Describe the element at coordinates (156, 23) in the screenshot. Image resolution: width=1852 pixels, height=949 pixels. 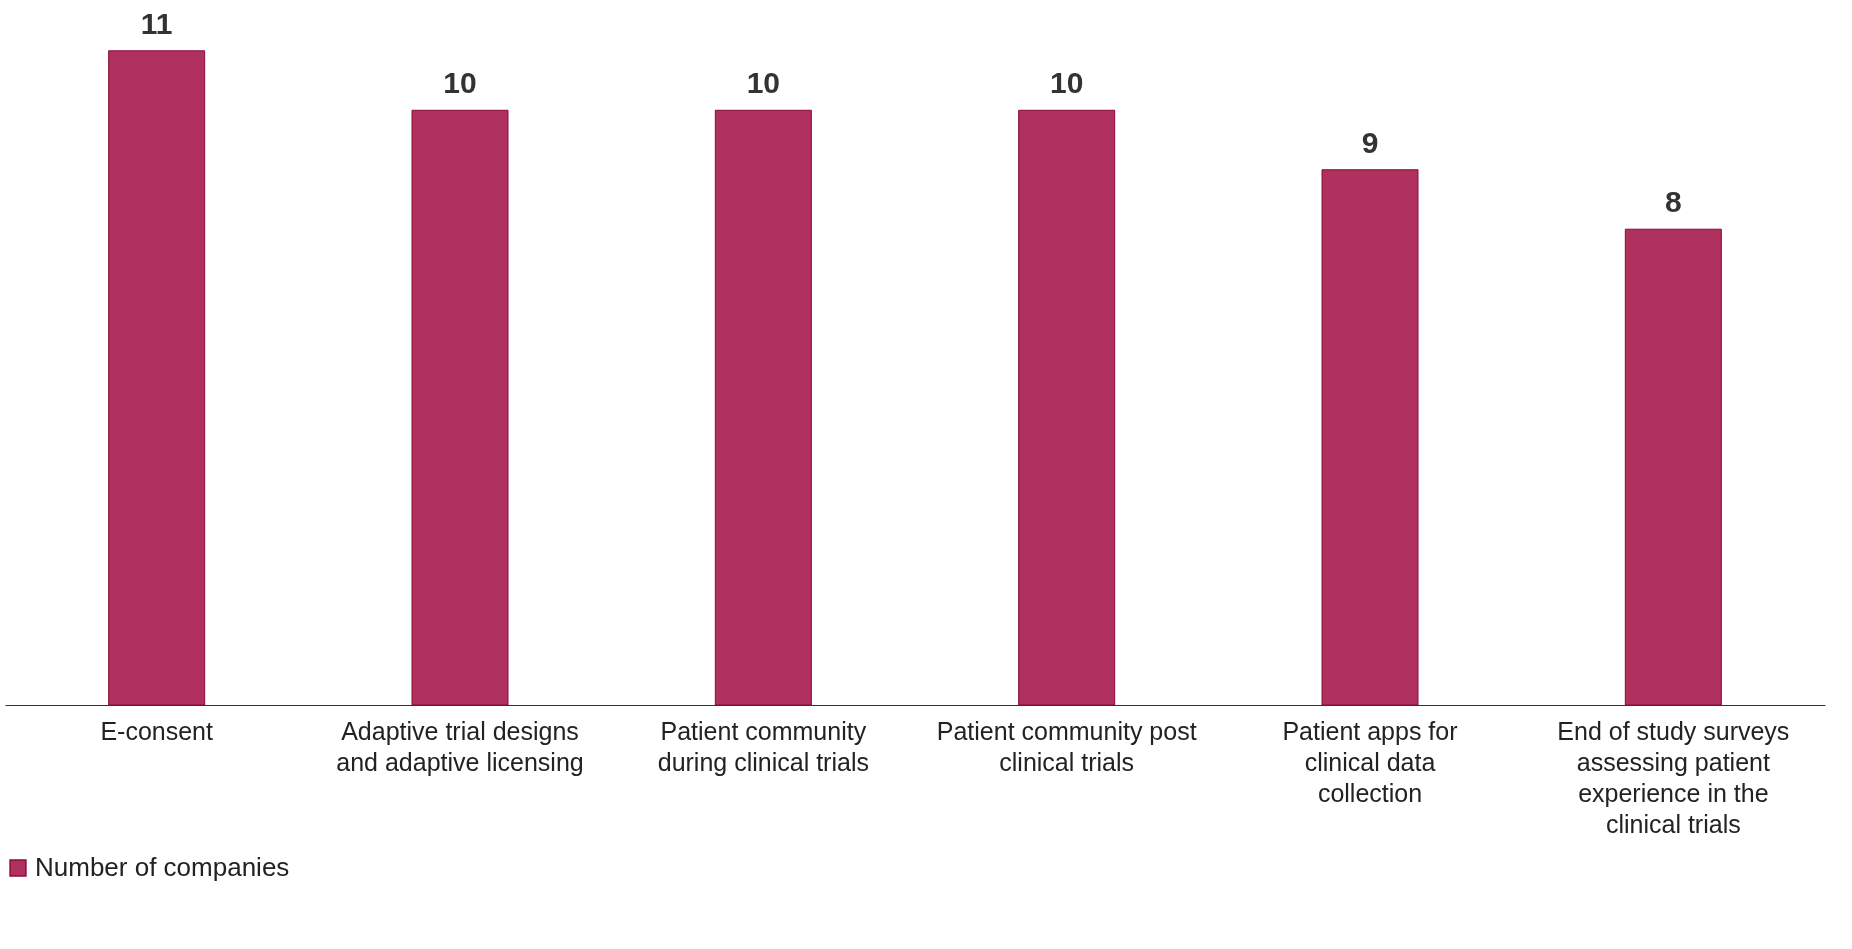
I see `data-label: 11` at that location.